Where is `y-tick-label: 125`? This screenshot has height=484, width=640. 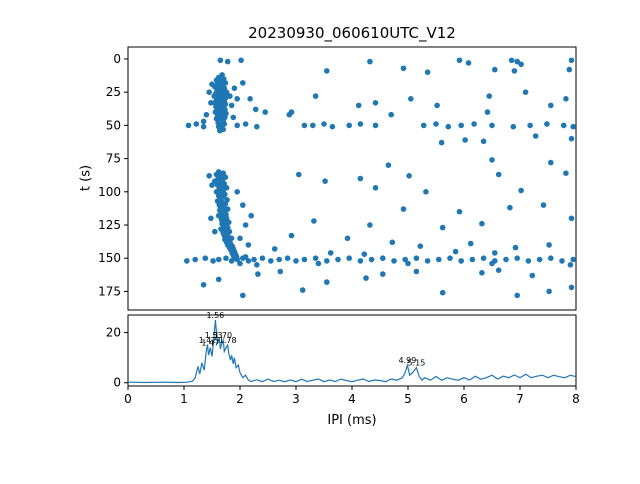
y-tick-label: 125 is located at coordinates (109, 225).